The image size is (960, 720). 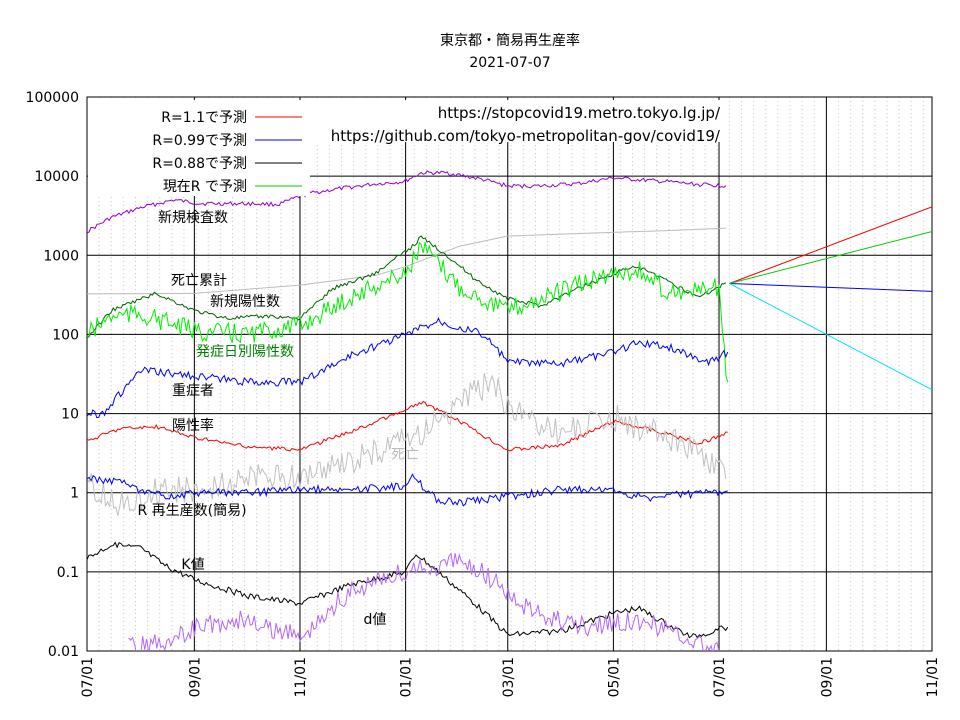 I want to click on y-tick-label: 0.01, so click(x=63, y=652).